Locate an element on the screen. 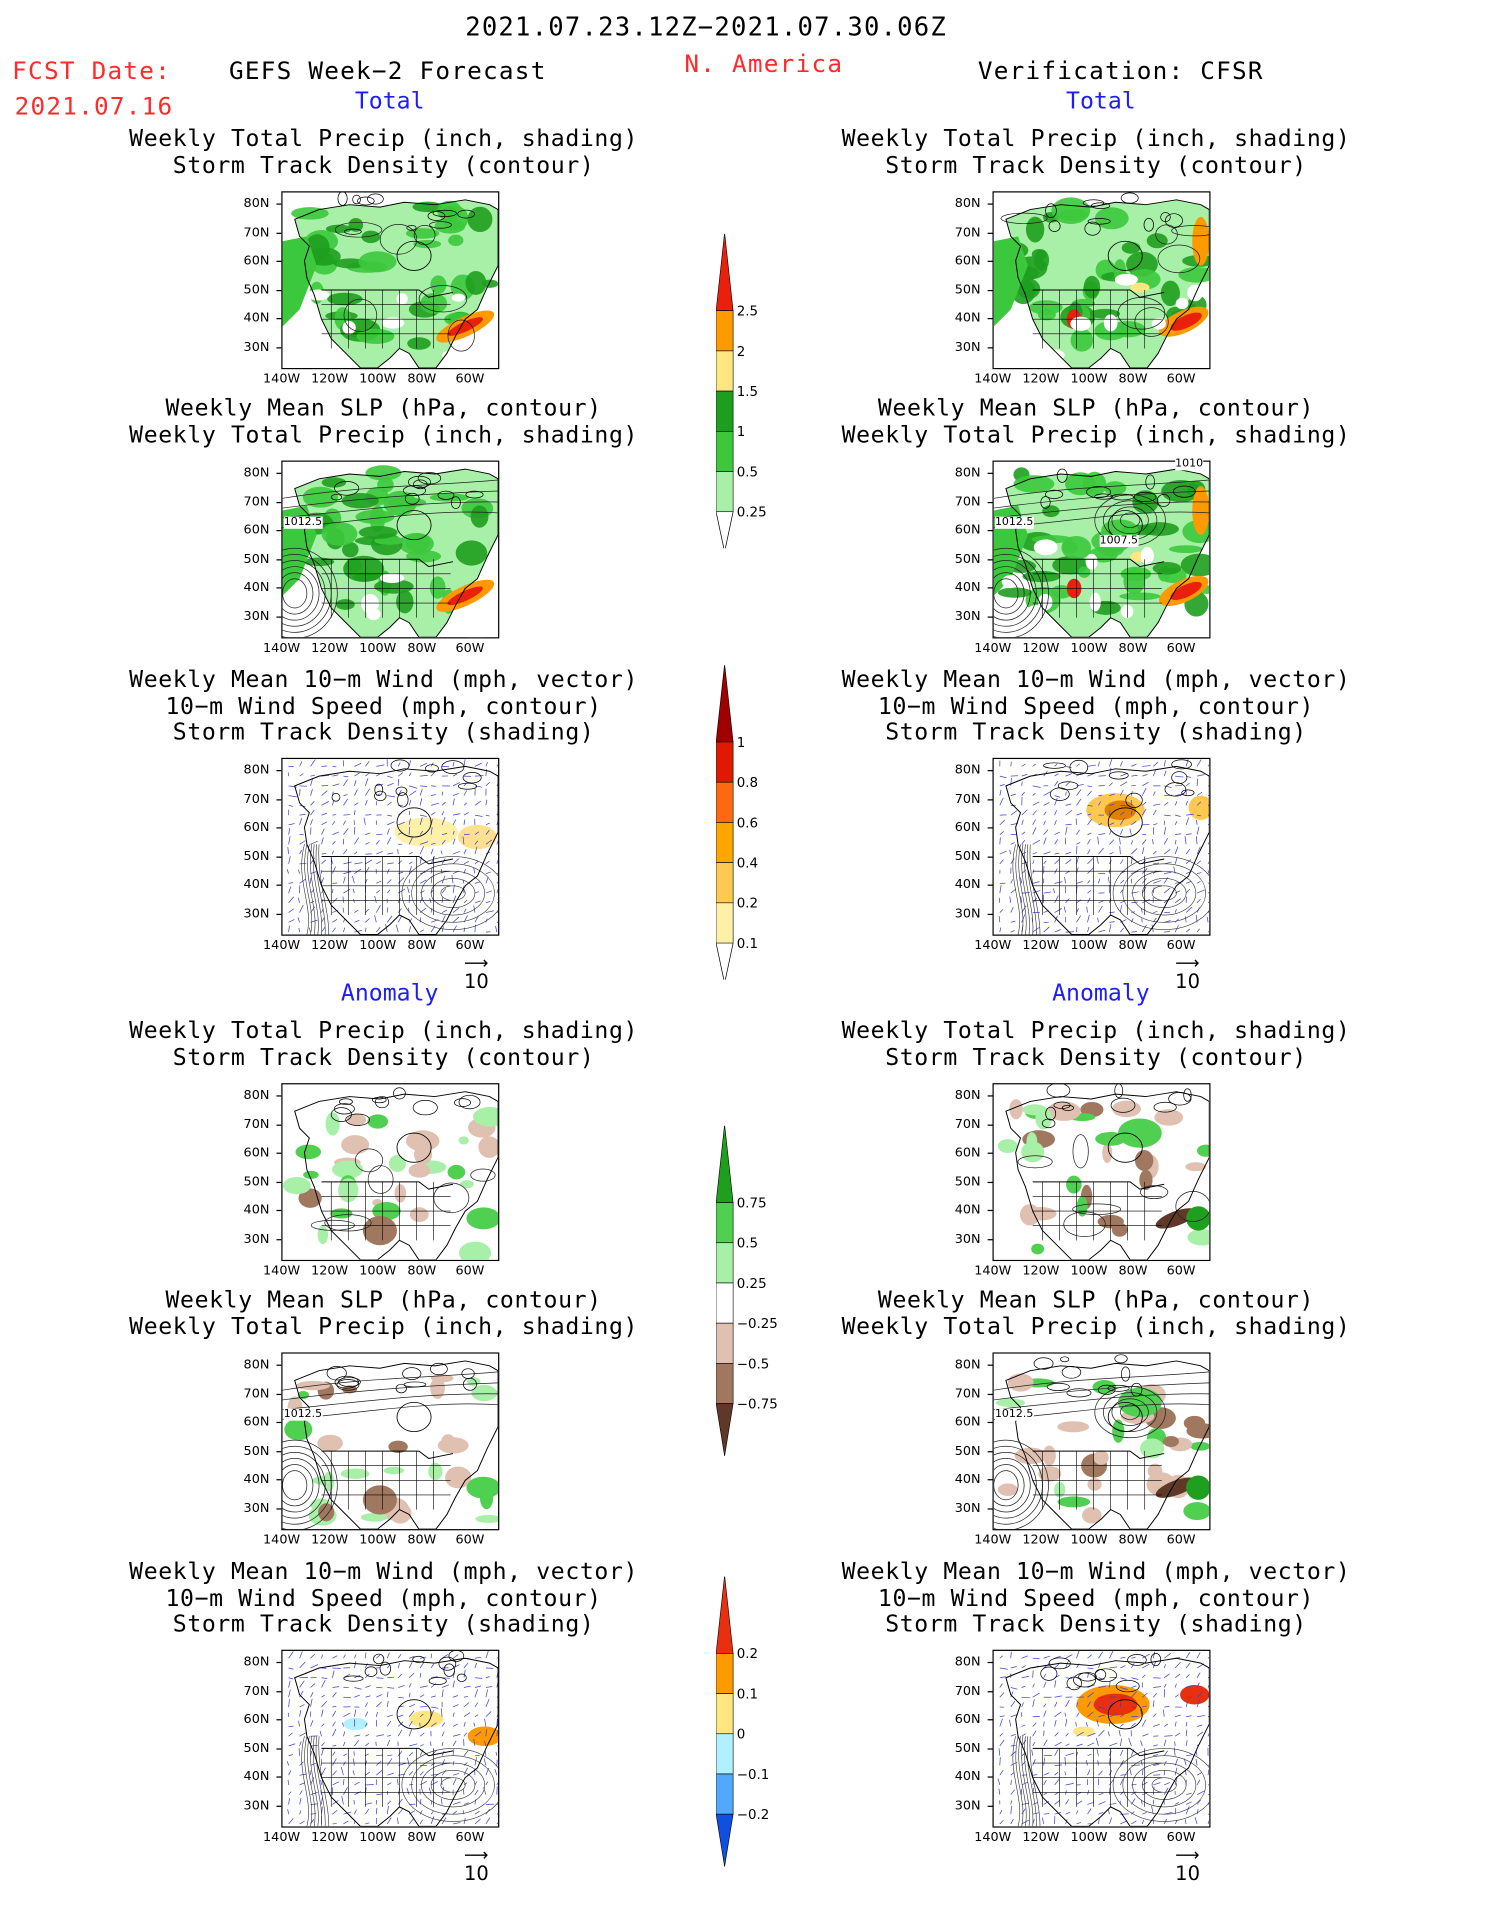 This screenshot has width=1487, height=1925. colorbar-label: −0.75 is located at coordinates (757, 1404).